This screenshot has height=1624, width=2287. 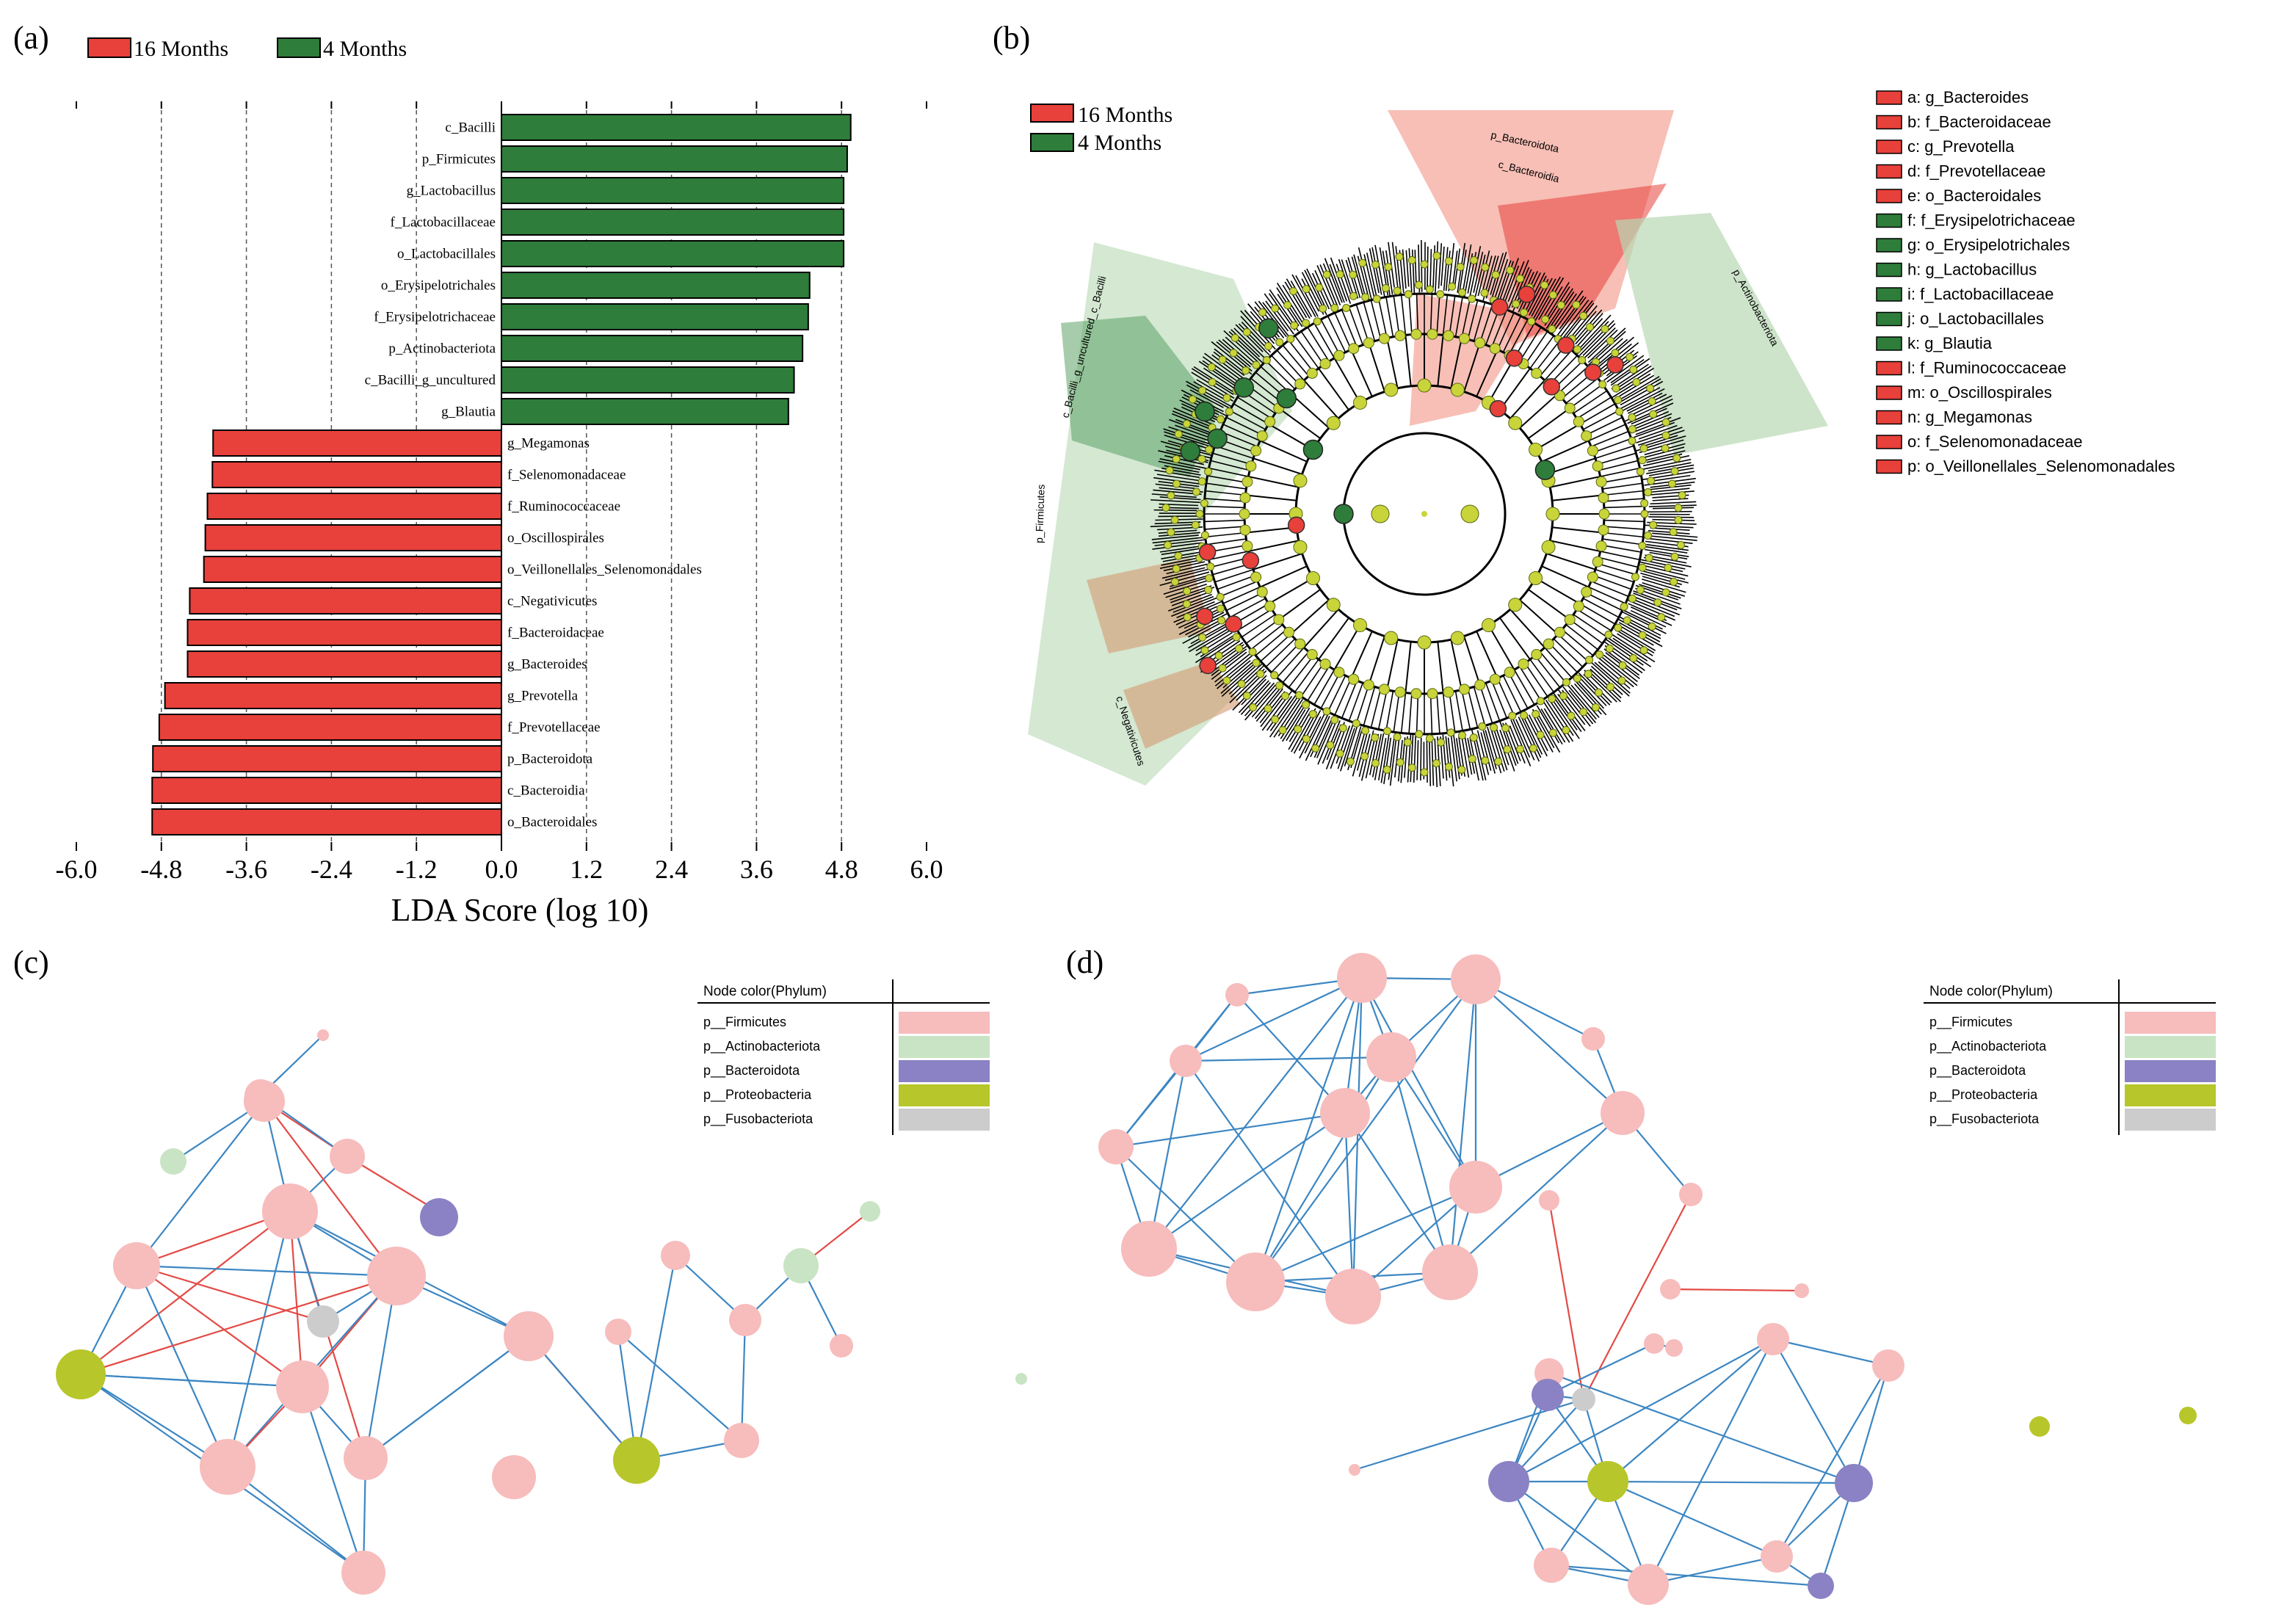 What do you see at coordinates (1721, 334) in the screenshot?
I see `sector-actinobacteriota` at bounding box center [1721, 334].